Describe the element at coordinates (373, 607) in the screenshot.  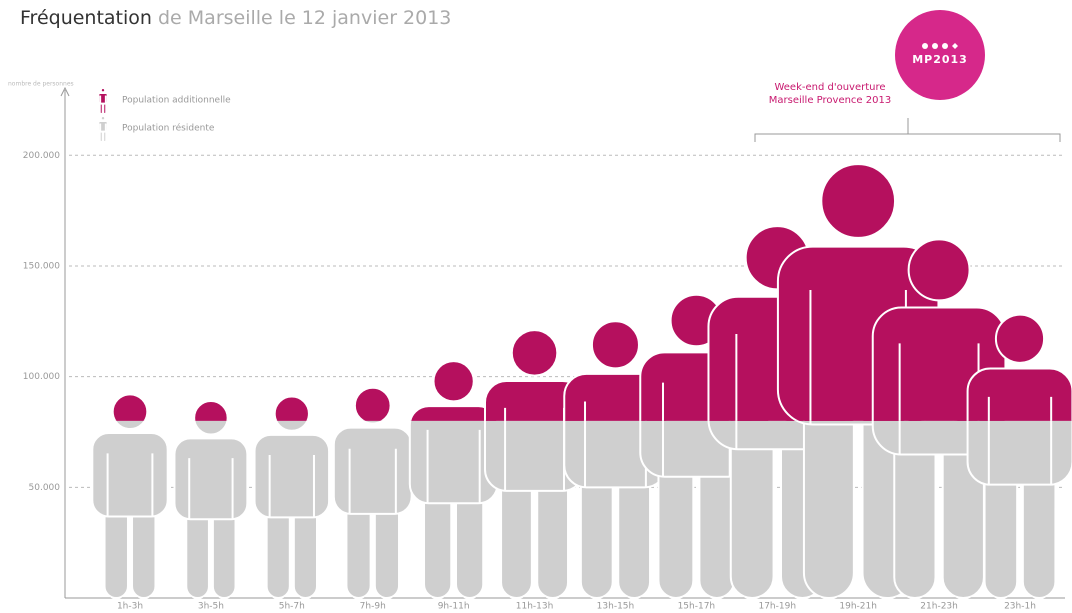
I see `x-tick-label: 7h-9h` at that location.